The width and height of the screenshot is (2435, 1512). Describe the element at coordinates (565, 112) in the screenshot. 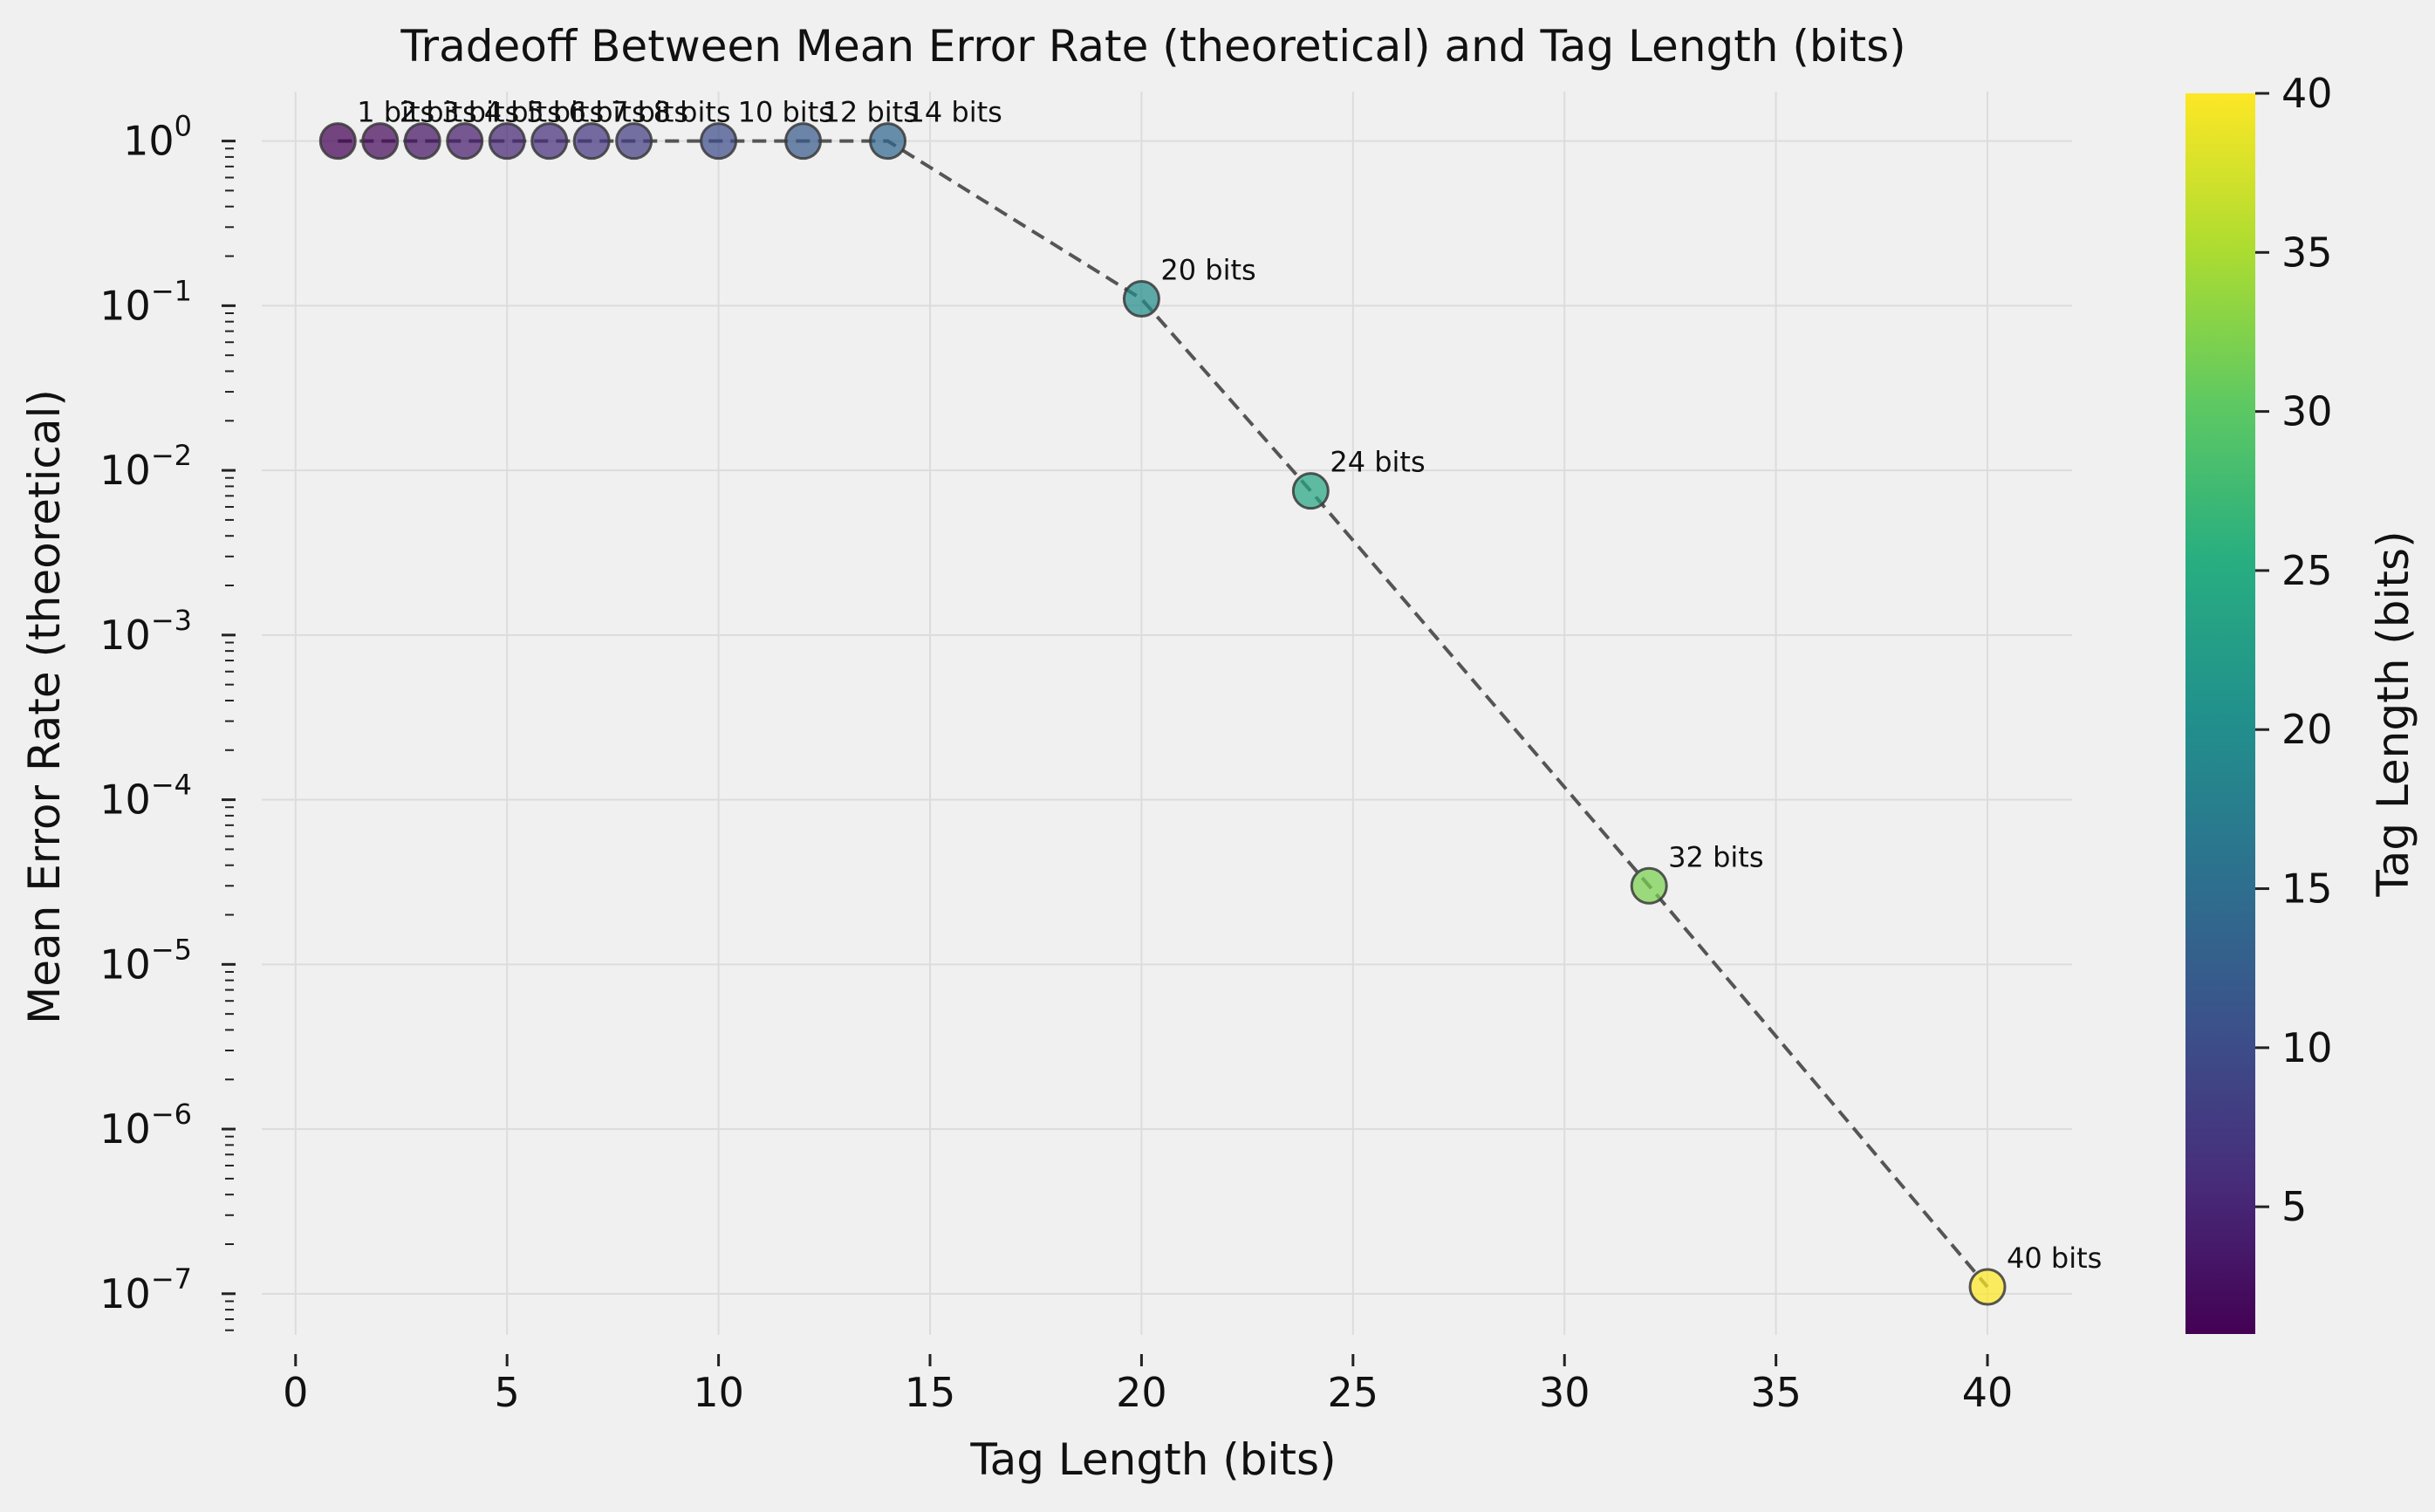

I see `data-label: 5 bits` at that location.